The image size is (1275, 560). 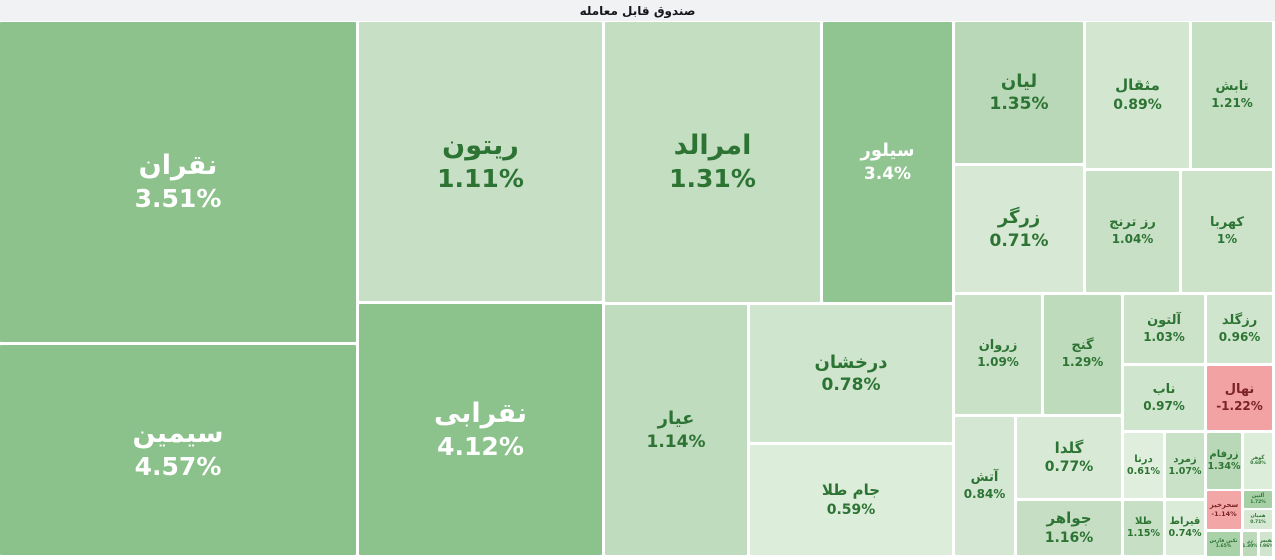 What do you see at coordinates (1223, 547) in the screenshot?
I see `fund-change-percent: 1.65%` at bounding box center [1223, 547].